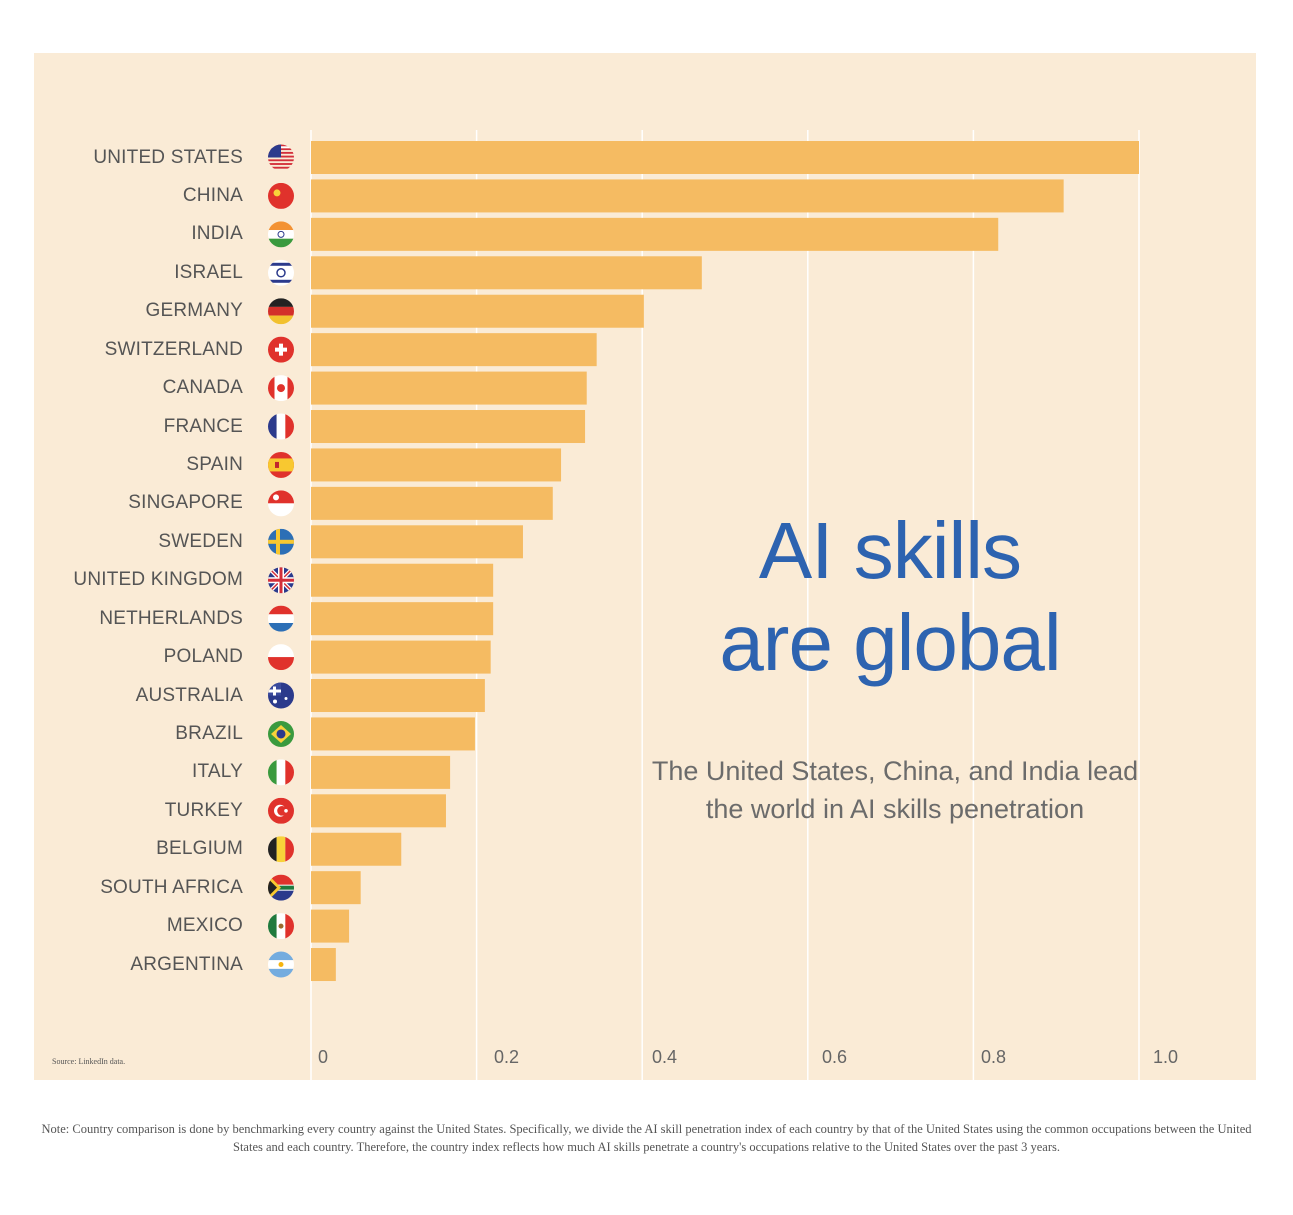 The image size is (1293, 1215). I want to click on switzerland-flag-icon, so click(281, 349).